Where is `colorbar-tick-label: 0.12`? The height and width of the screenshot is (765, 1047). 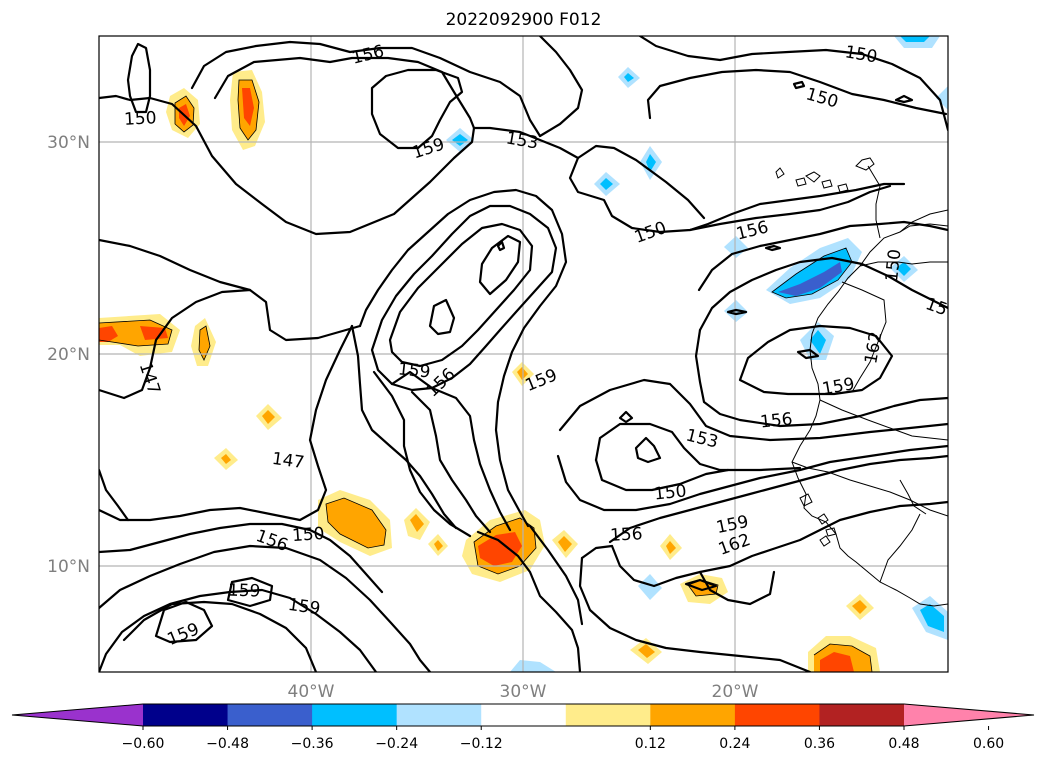
colorbar-tick-label: 0.12 is located at coordinates (650, 744).